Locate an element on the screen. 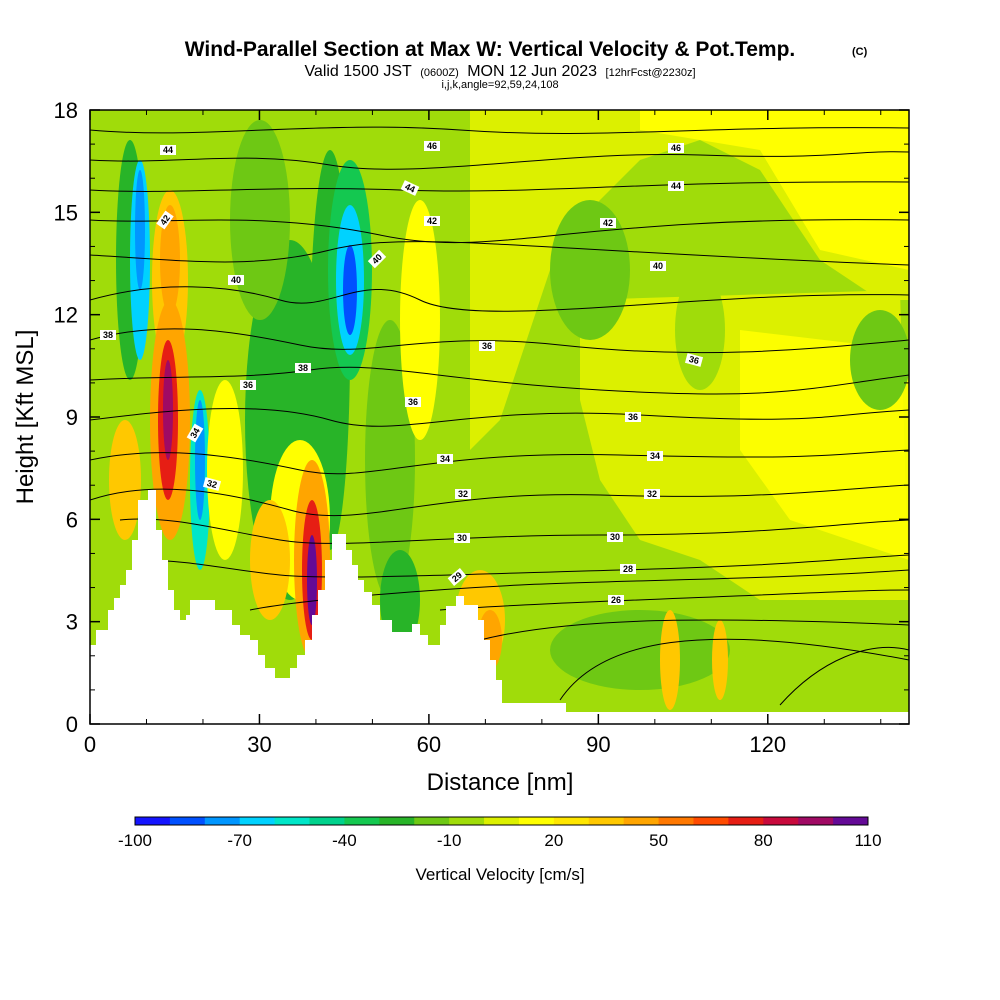 The height and width of the screenshot is (1000, 1000). subtitle-valid: Valid 1500 JST is located at coordinates (358, 71).